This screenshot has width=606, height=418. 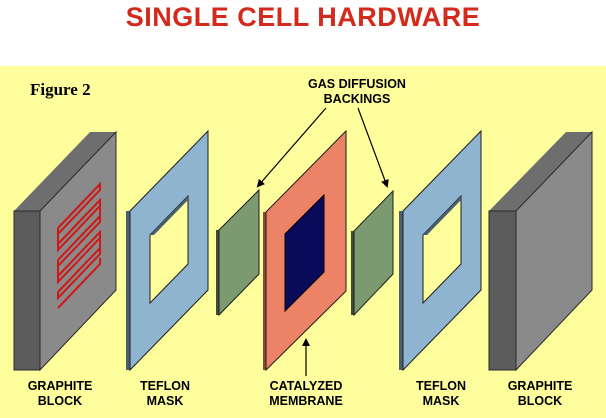 What do you see at coordinates (169, 215) in the screenshot?
I see `teflon-mask-left-window-edge` at bounding box center [169, 215].